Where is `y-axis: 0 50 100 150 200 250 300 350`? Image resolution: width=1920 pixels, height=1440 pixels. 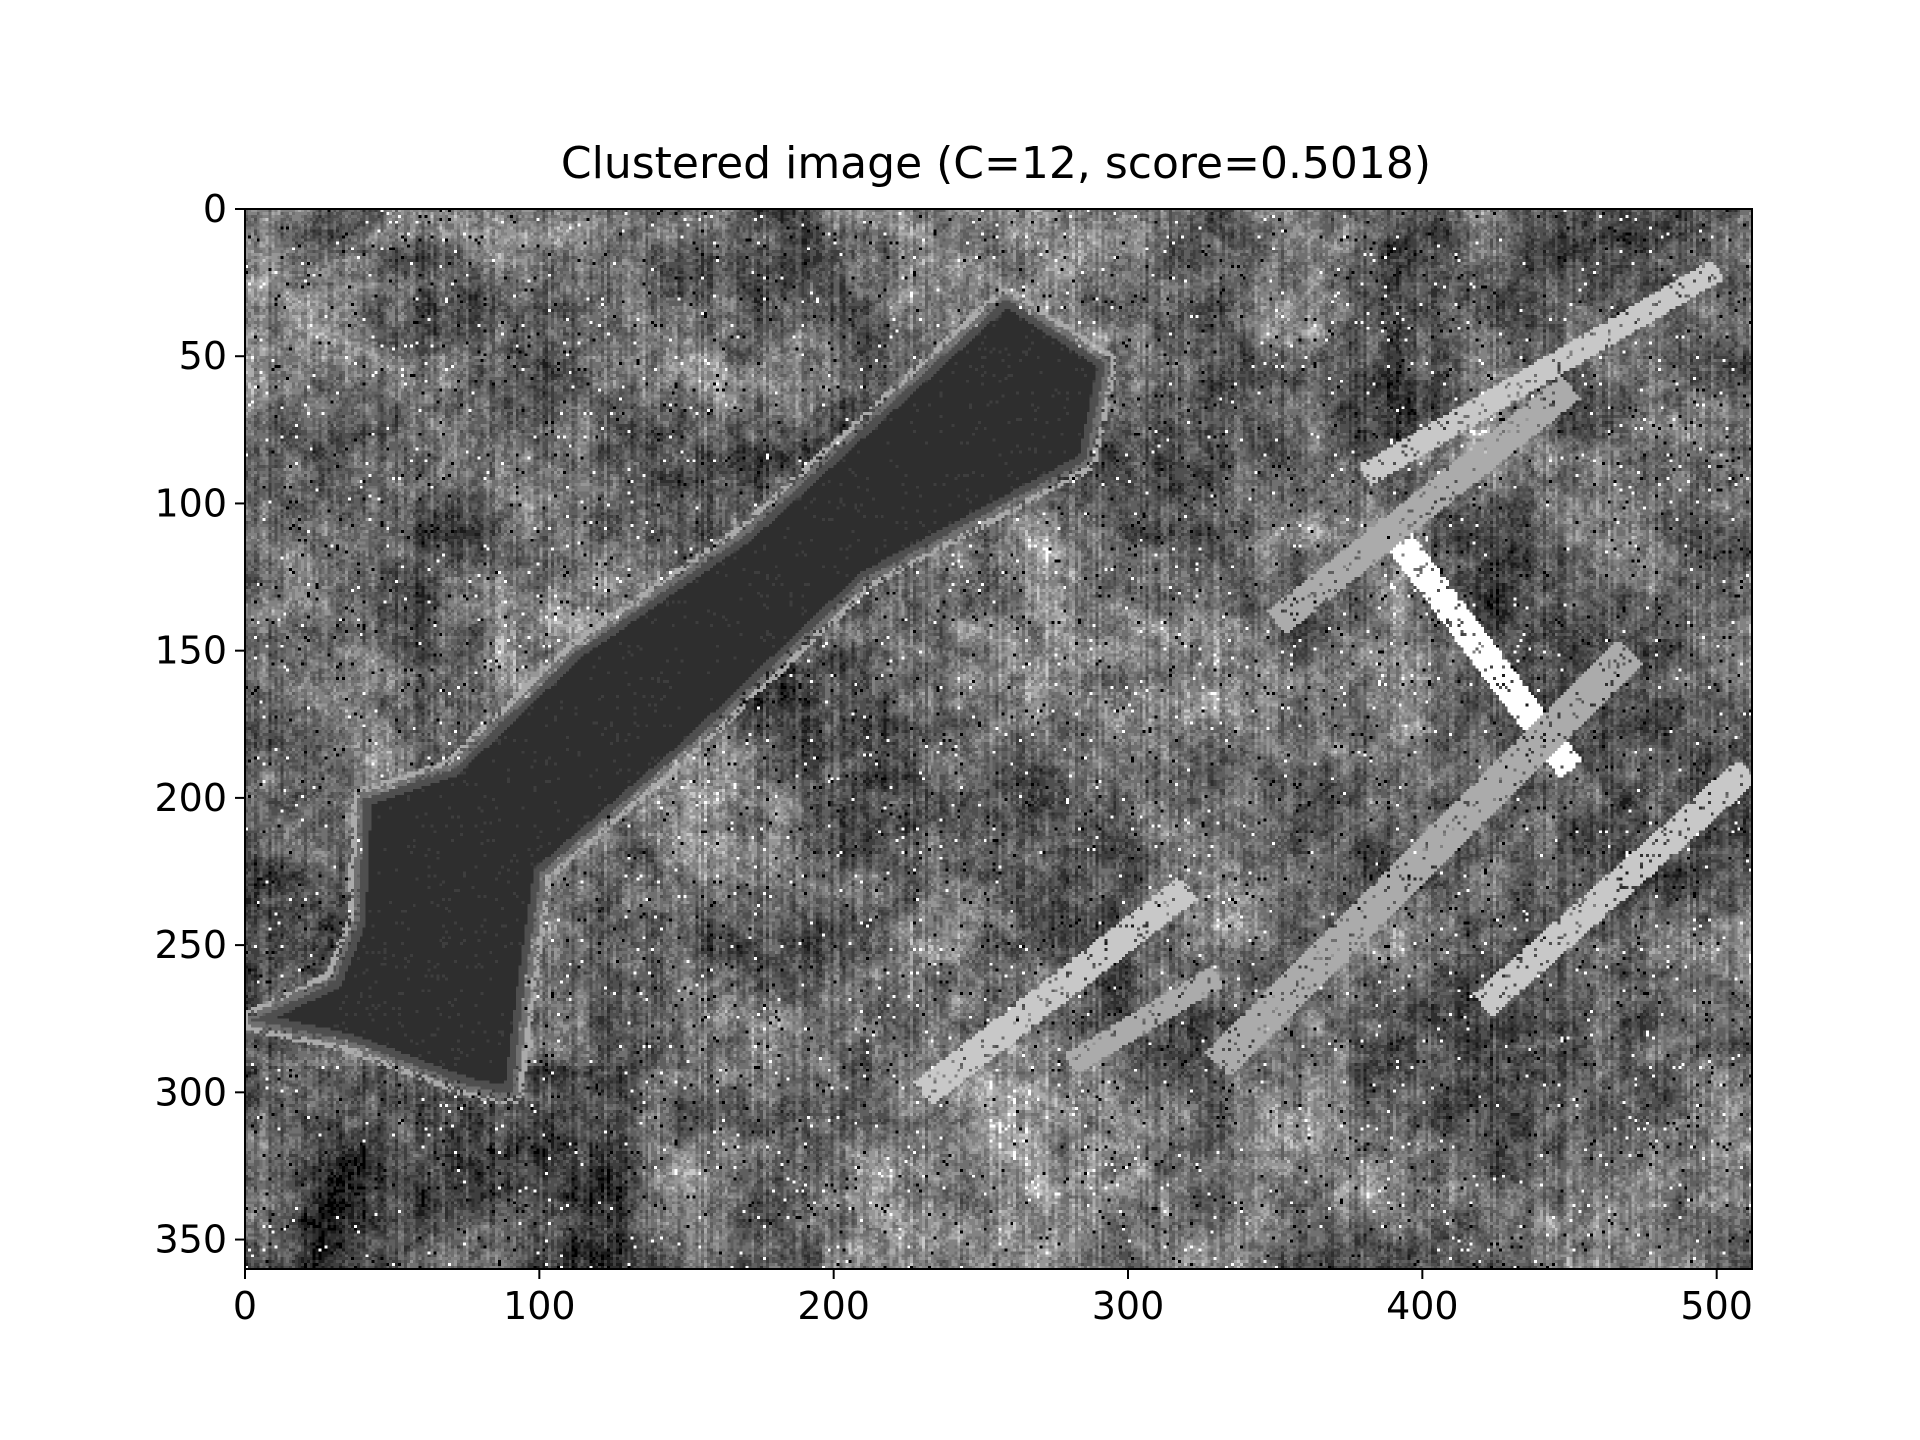
y-axis: 0 50 100 150 200 250 300 350 is located at coordinates (199, 724).